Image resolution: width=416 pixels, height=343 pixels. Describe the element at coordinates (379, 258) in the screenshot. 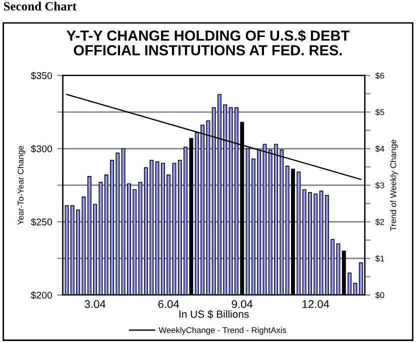

I see `y2-tick-label: $1` at that location.